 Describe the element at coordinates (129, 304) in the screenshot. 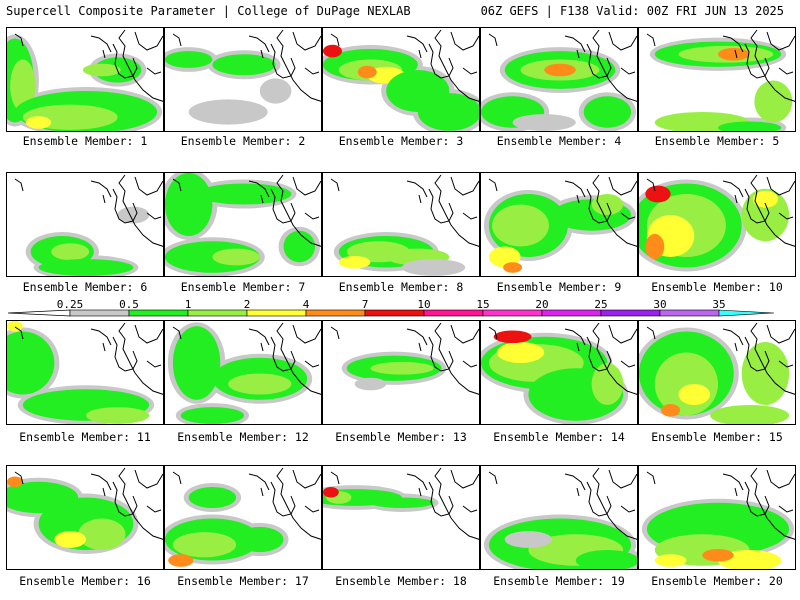

I see `colorbar-tick-label: 0.5` at that location.